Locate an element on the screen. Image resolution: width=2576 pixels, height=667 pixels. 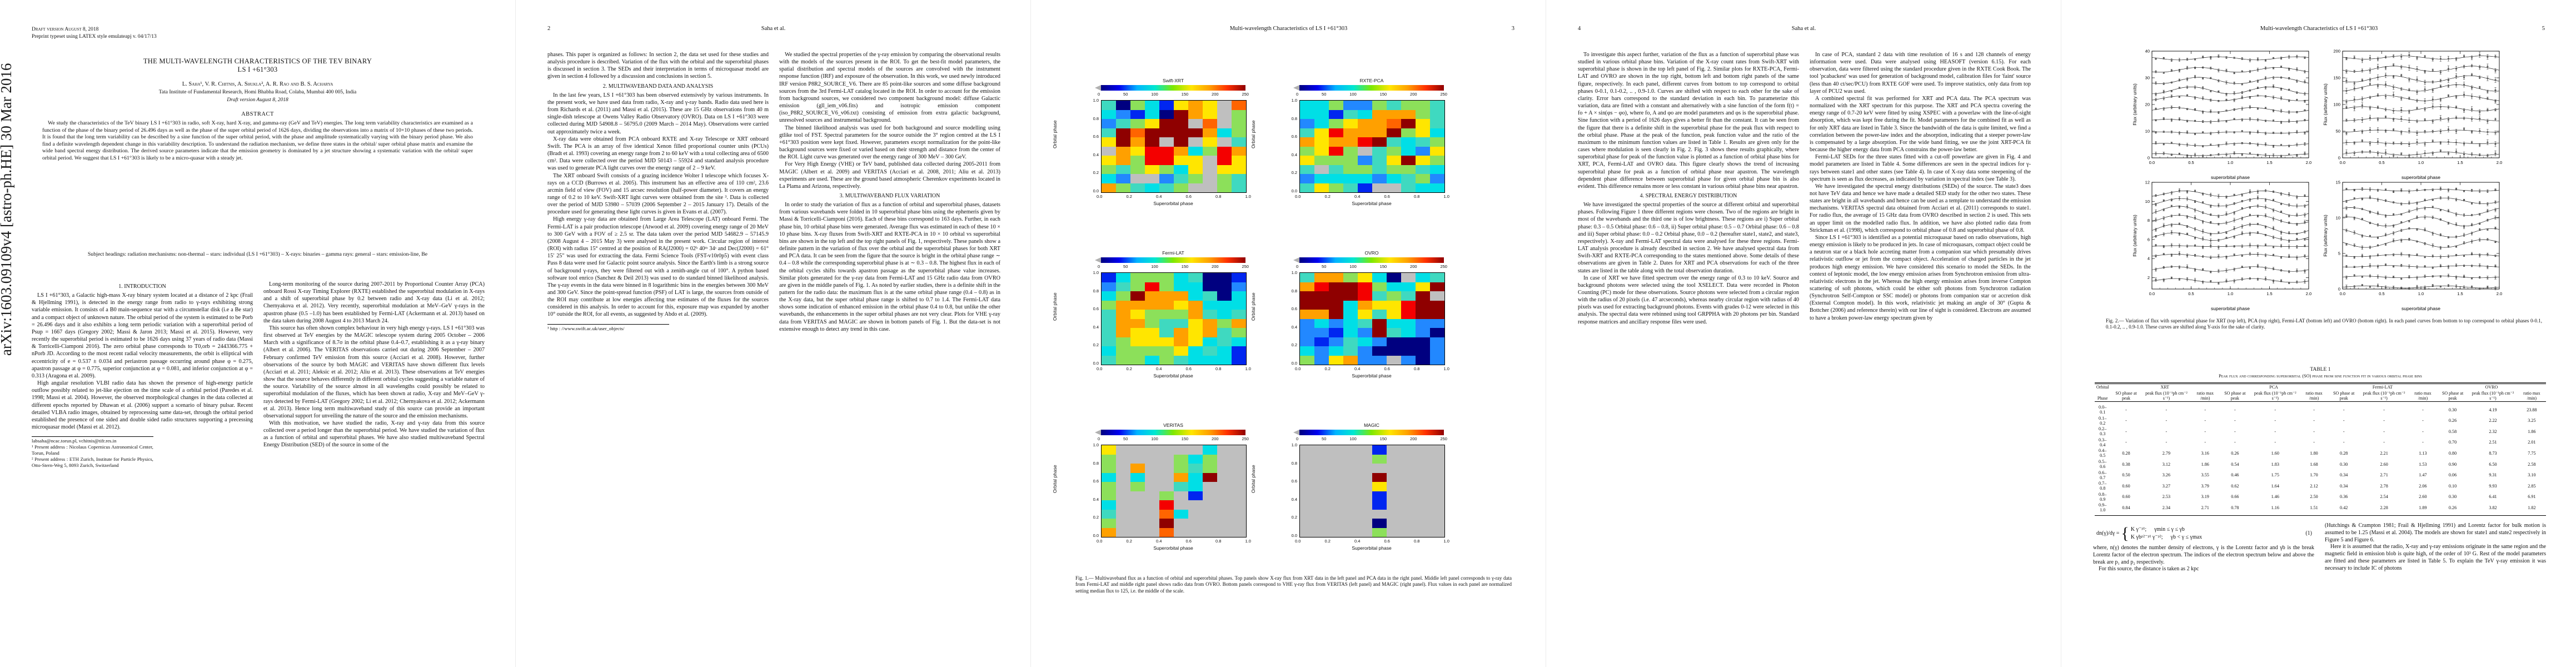
table-cell: 0.2–0.3 is located at coordinates (2103, 431).